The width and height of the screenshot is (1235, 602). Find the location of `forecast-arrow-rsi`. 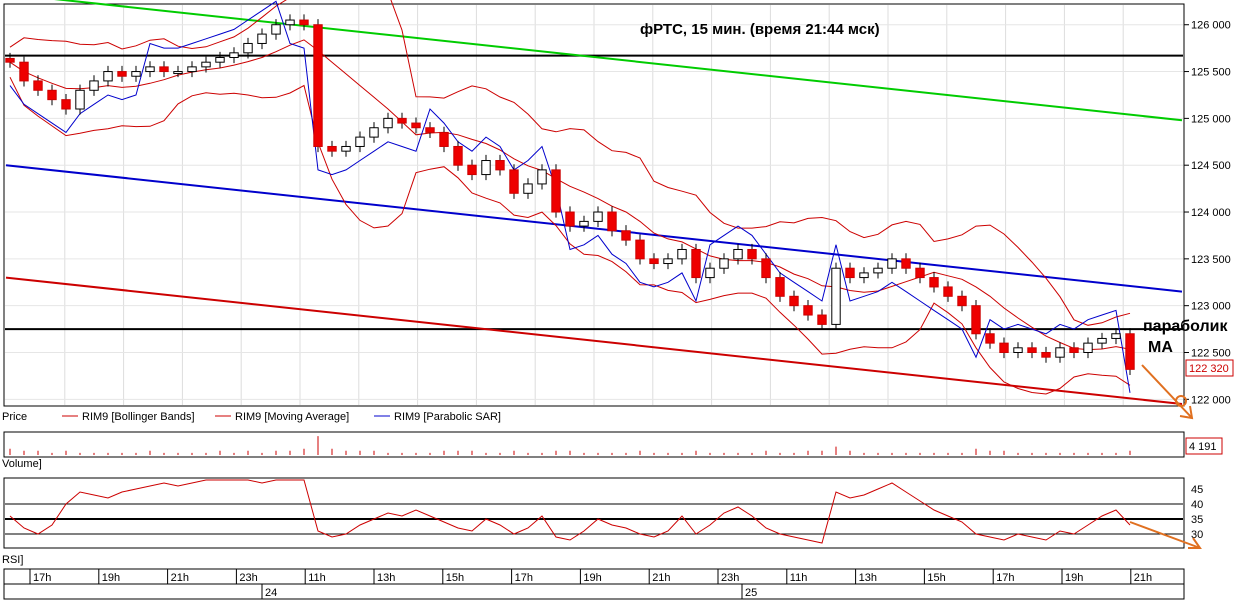

forecast-arrow-rsi is located at coordinates (1165, 535).